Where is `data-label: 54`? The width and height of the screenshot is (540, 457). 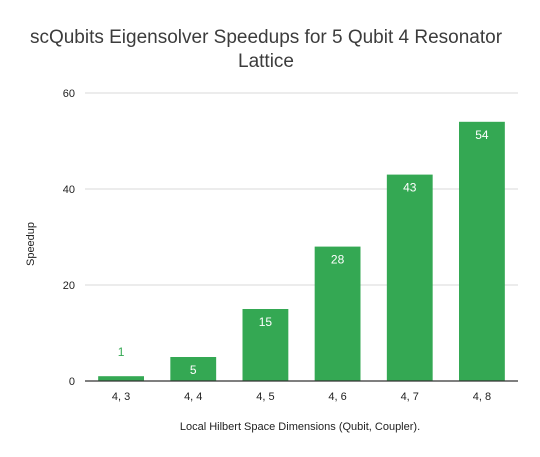 data-label: 54 is located at coordinates (482, 135).